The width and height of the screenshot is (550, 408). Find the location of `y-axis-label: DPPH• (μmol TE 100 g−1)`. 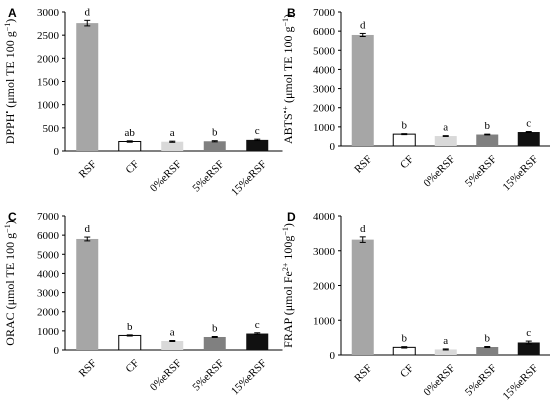

y-axis-label: DPPH• (μmol TE 100 g−1) is located at coordinates (10, 82).